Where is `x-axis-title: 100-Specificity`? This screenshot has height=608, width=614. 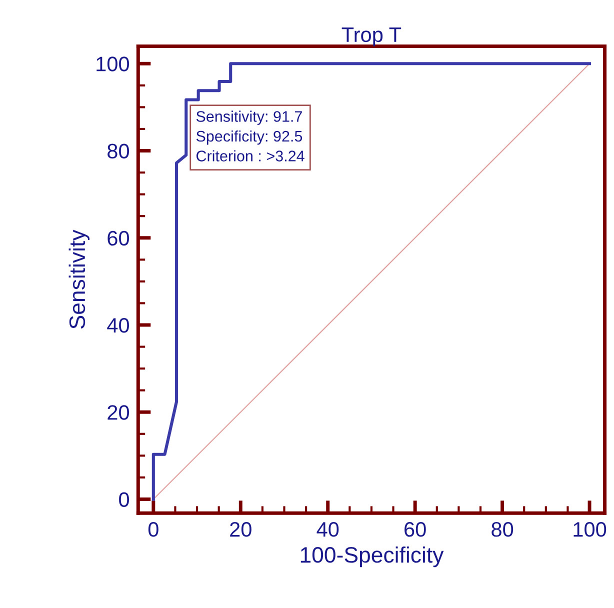 x-axis-title: 100-Specificity is located at coordinates (372, 557).